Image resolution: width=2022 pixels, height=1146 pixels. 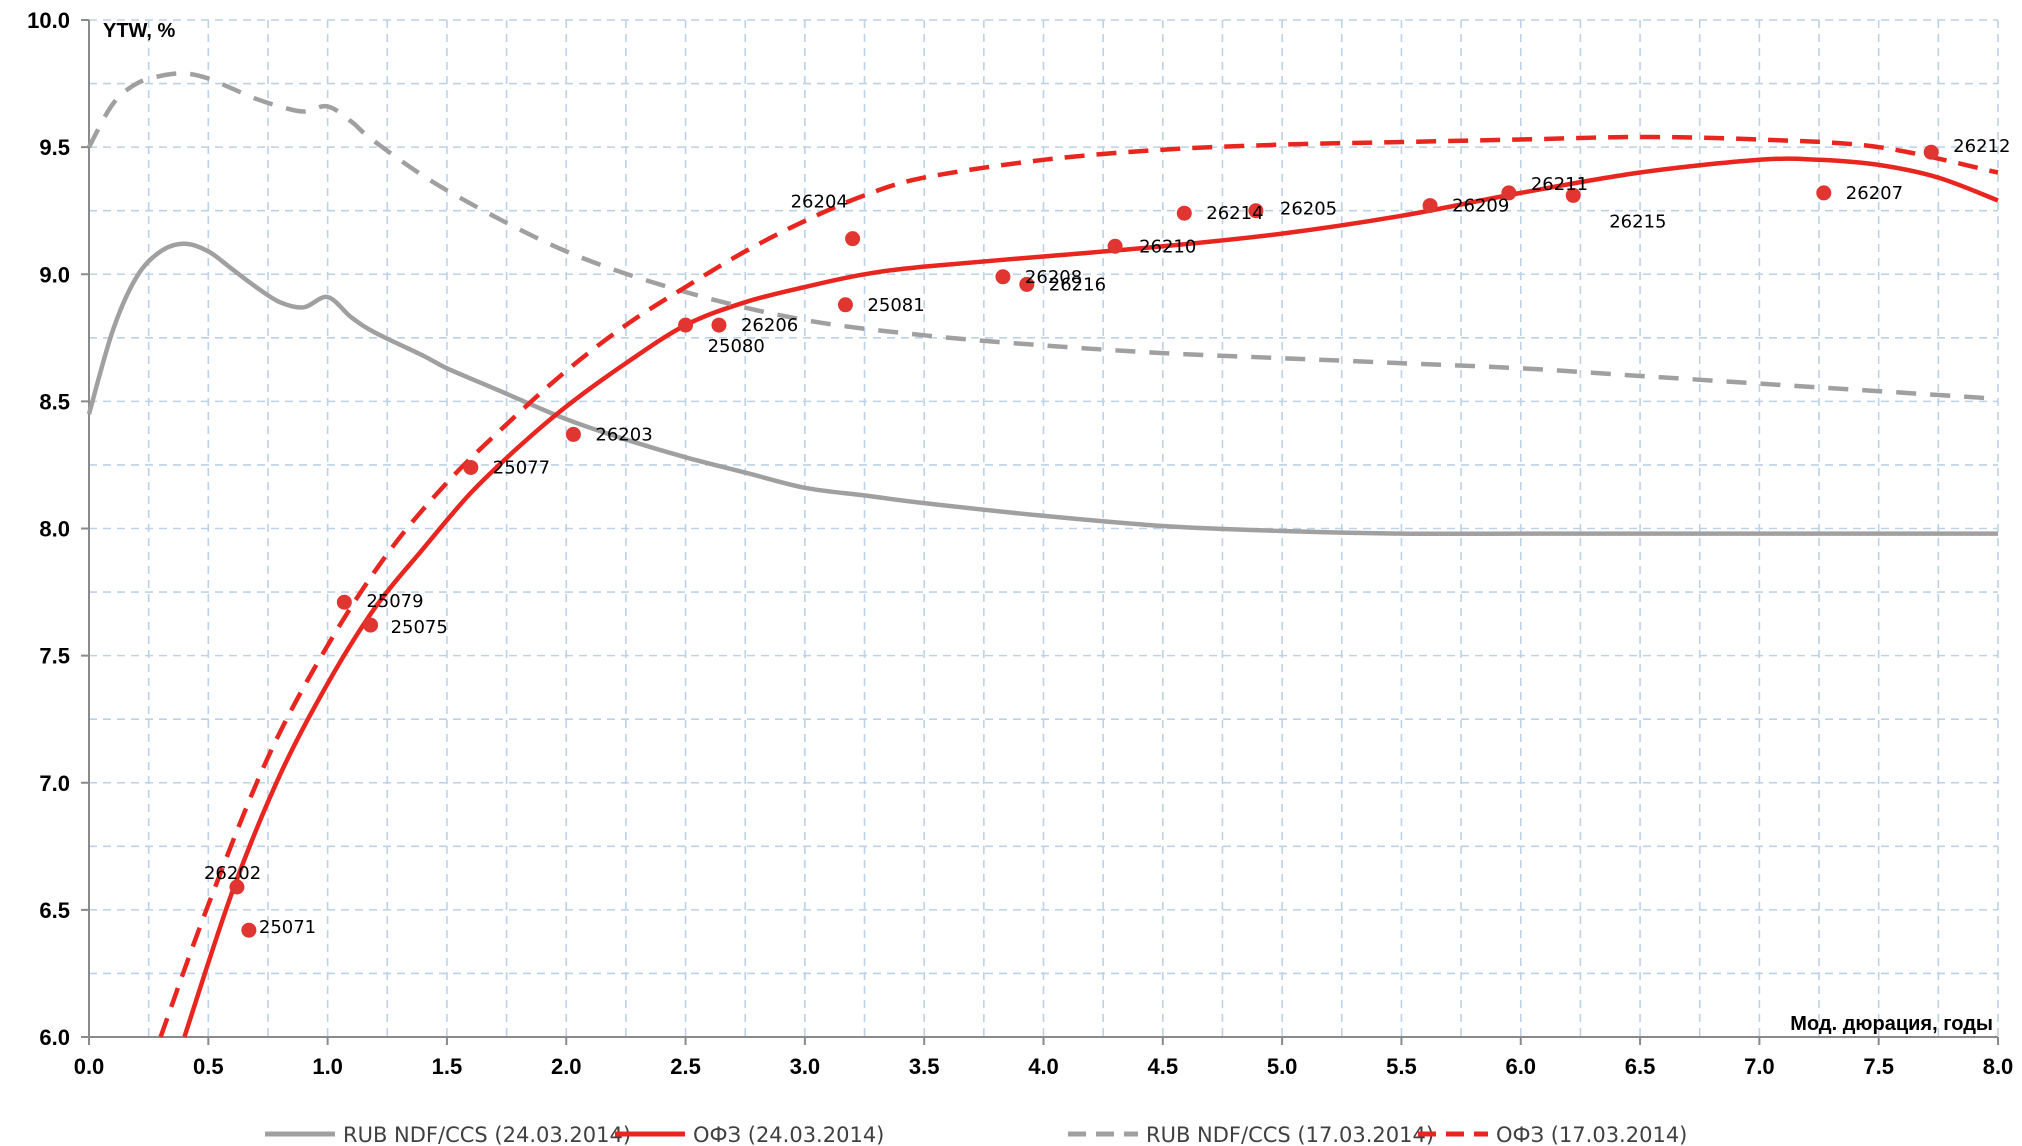 What do you see at coordinates (327, 1066) in the screenshot?
I see `x-tick-label: 1.0` at bounding box center [327, 1066].